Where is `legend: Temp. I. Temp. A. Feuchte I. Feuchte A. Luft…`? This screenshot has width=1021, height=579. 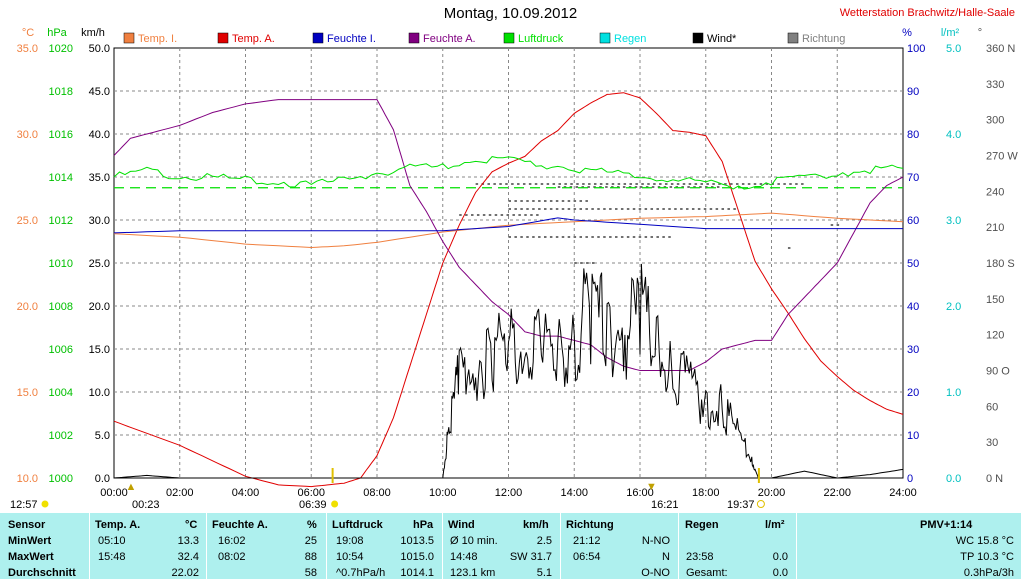 legend: Temp. I. Temp. A. Feuchte I. Feuchte A. Luft… is located at coordinates (484, 38).